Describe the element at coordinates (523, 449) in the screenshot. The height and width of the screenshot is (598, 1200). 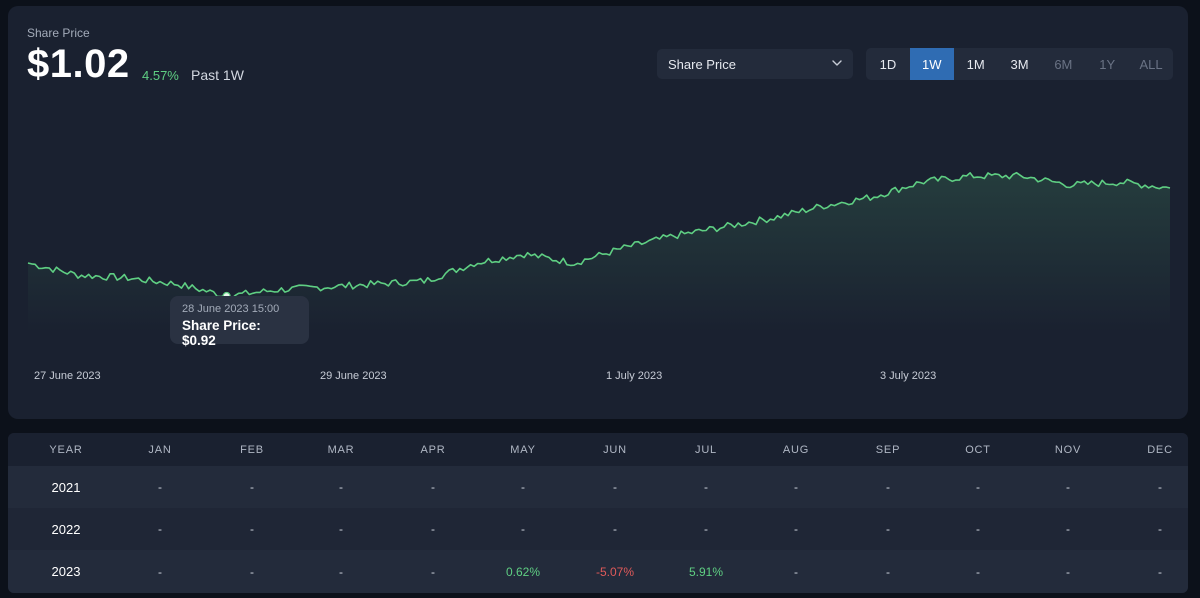
I see `column-header-may: MAY` at that location.